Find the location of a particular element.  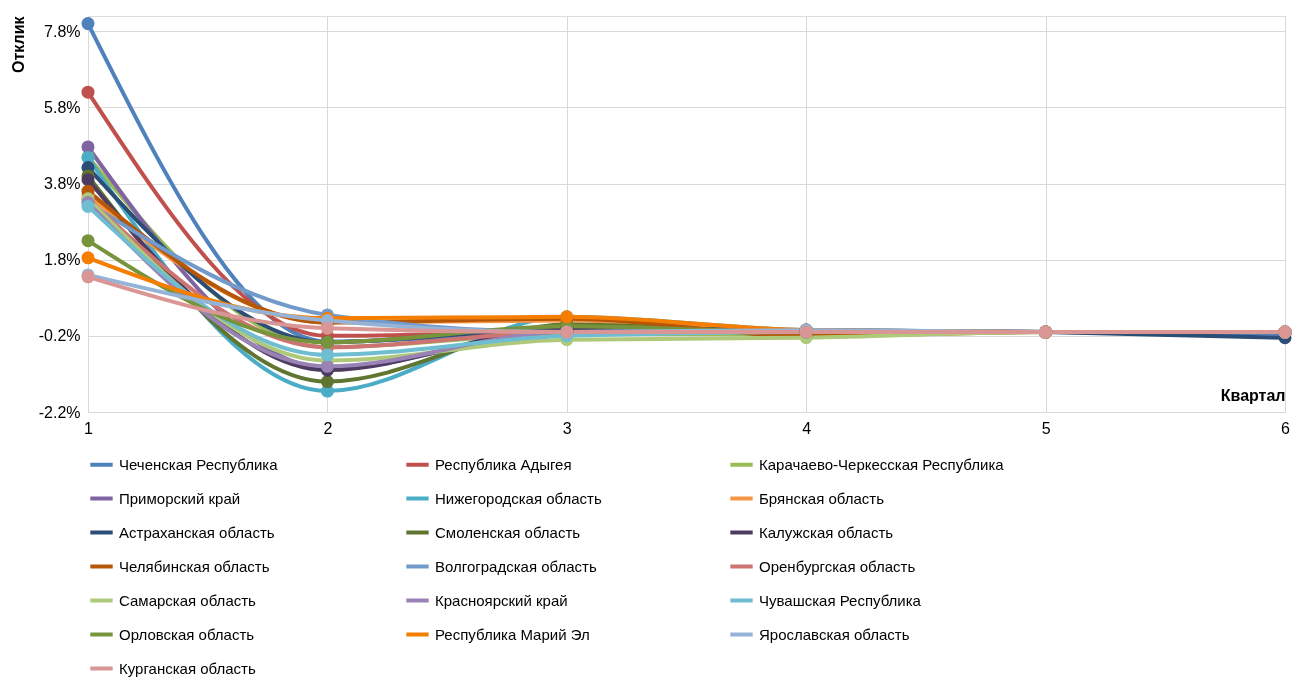

y-tick-label: 7.8% is located at coordinates (62, 31).